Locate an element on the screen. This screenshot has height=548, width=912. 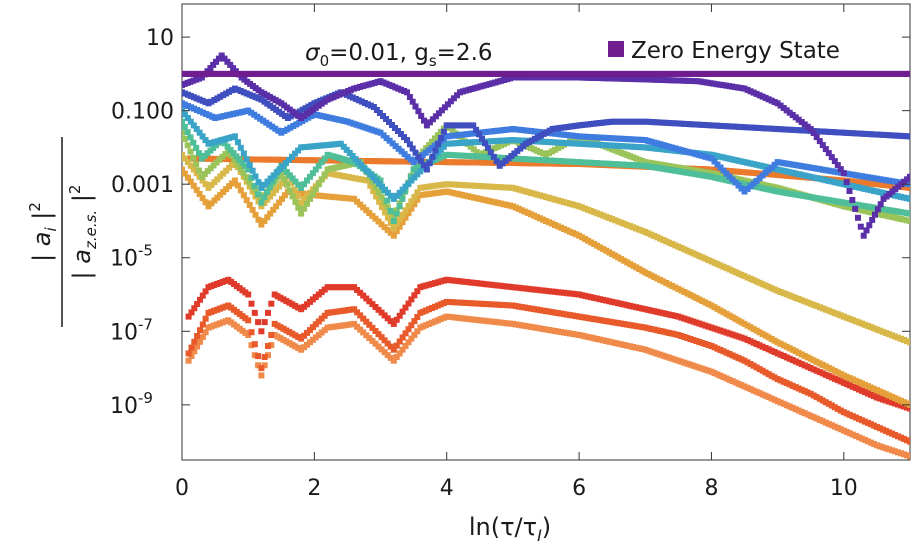
parameter-annotation: σ0=0.01, gs=2.6 is located at coordinates (399, 55).